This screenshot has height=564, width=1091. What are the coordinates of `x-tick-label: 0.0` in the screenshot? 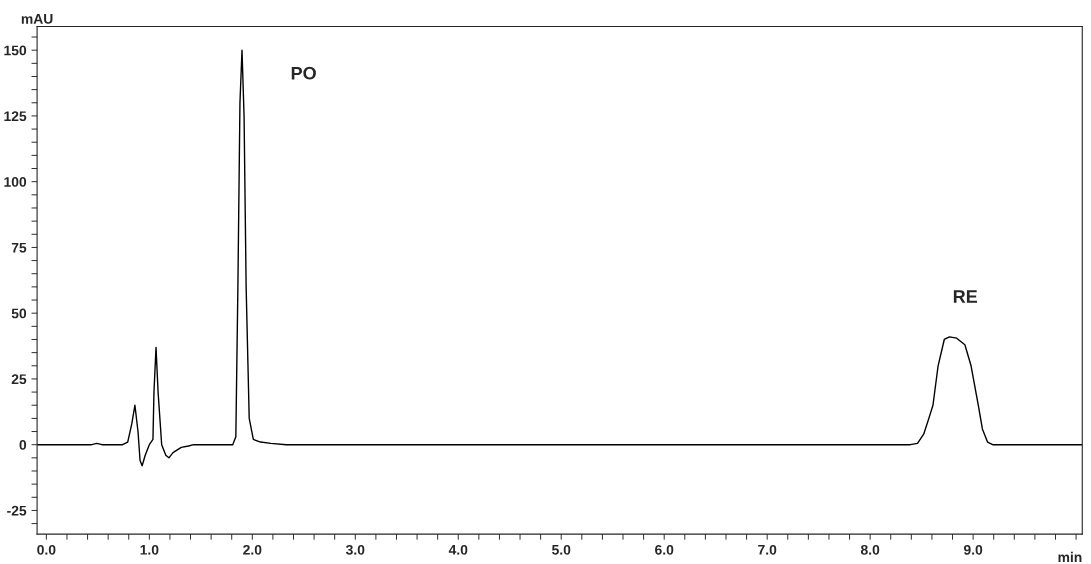 It's located at (46, 549).